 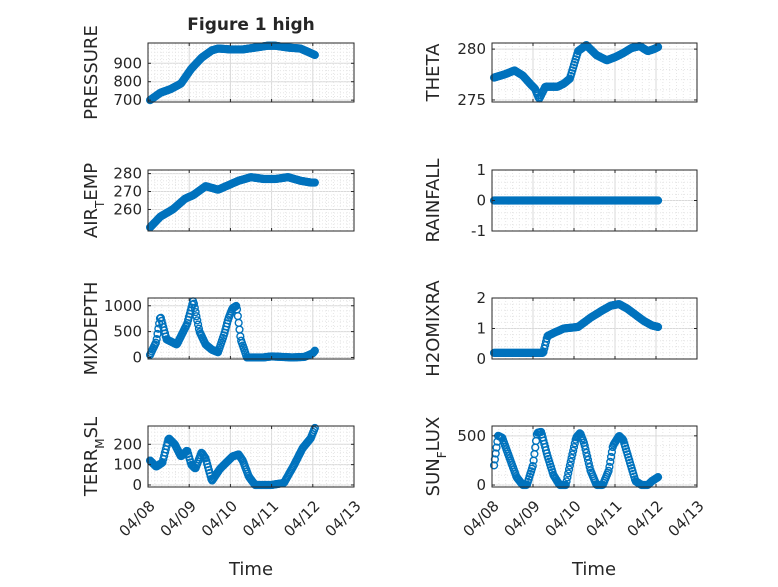 I want to click on y-tick-label: -1, so click(x=478, y=231).